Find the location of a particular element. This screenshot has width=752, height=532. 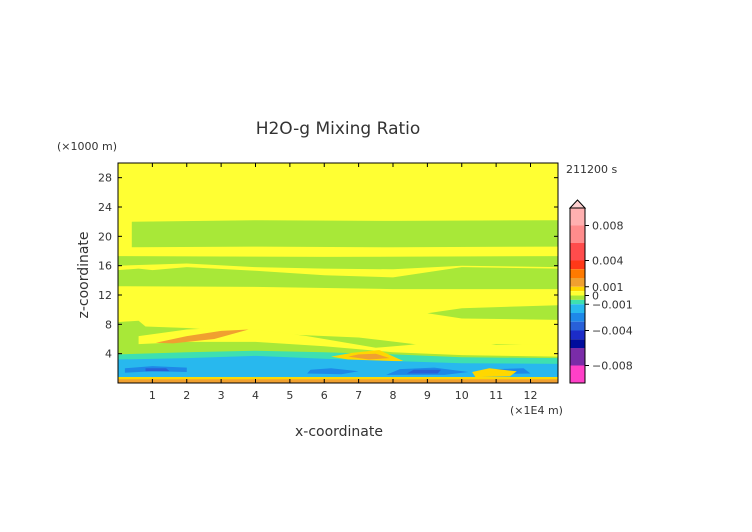

y-axis-title: z-coordinate is located at coordinates (84, 274).